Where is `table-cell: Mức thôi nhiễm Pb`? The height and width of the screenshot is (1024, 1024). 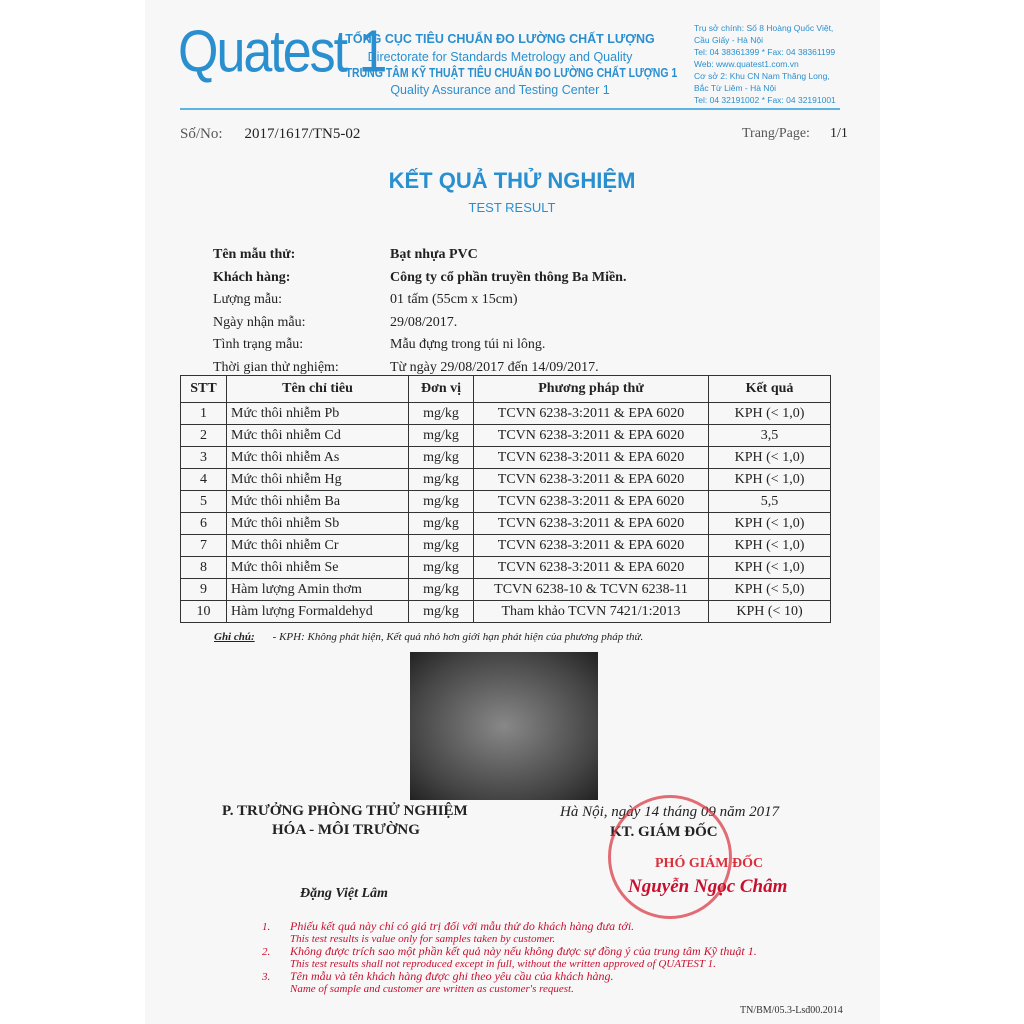 table-cell: Mức thôi nhiễm Pb is located at coordinates (317, 413).